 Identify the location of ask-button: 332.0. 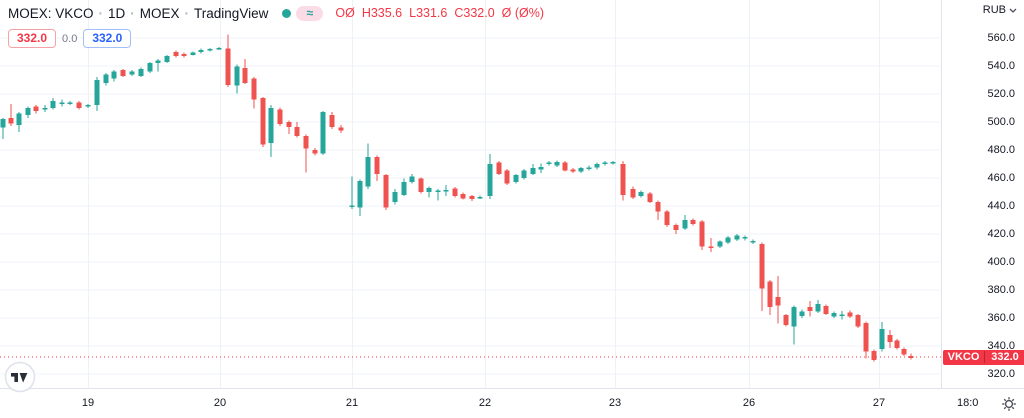
(107, 38).